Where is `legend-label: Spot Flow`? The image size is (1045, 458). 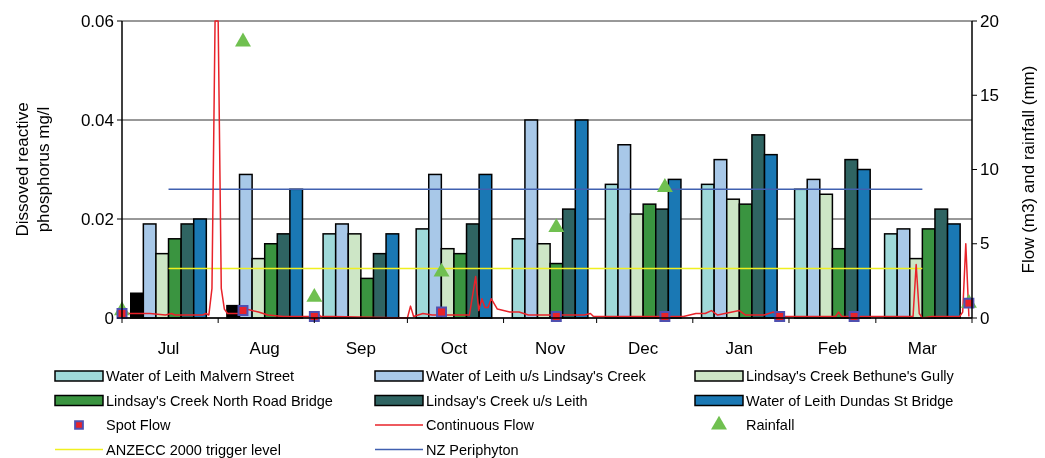
legend-label: Spot Flow is located at coordinates (138, 425).